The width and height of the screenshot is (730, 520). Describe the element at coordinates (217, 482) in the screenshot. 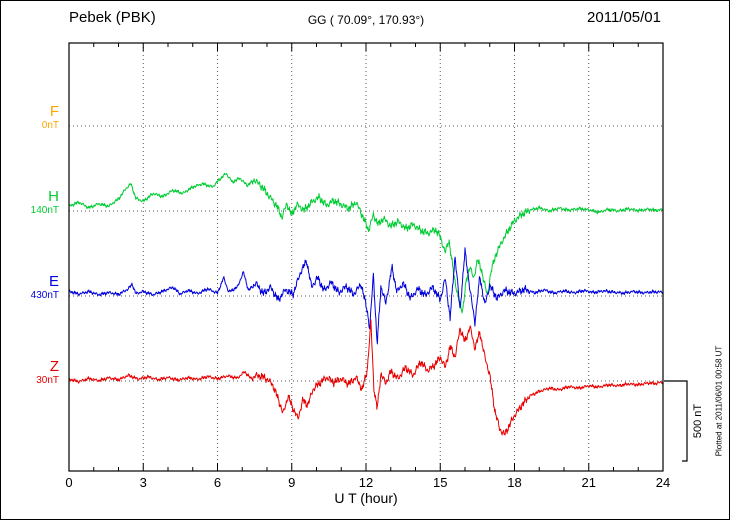

I see `x-tick-label-6: 6` at that location.